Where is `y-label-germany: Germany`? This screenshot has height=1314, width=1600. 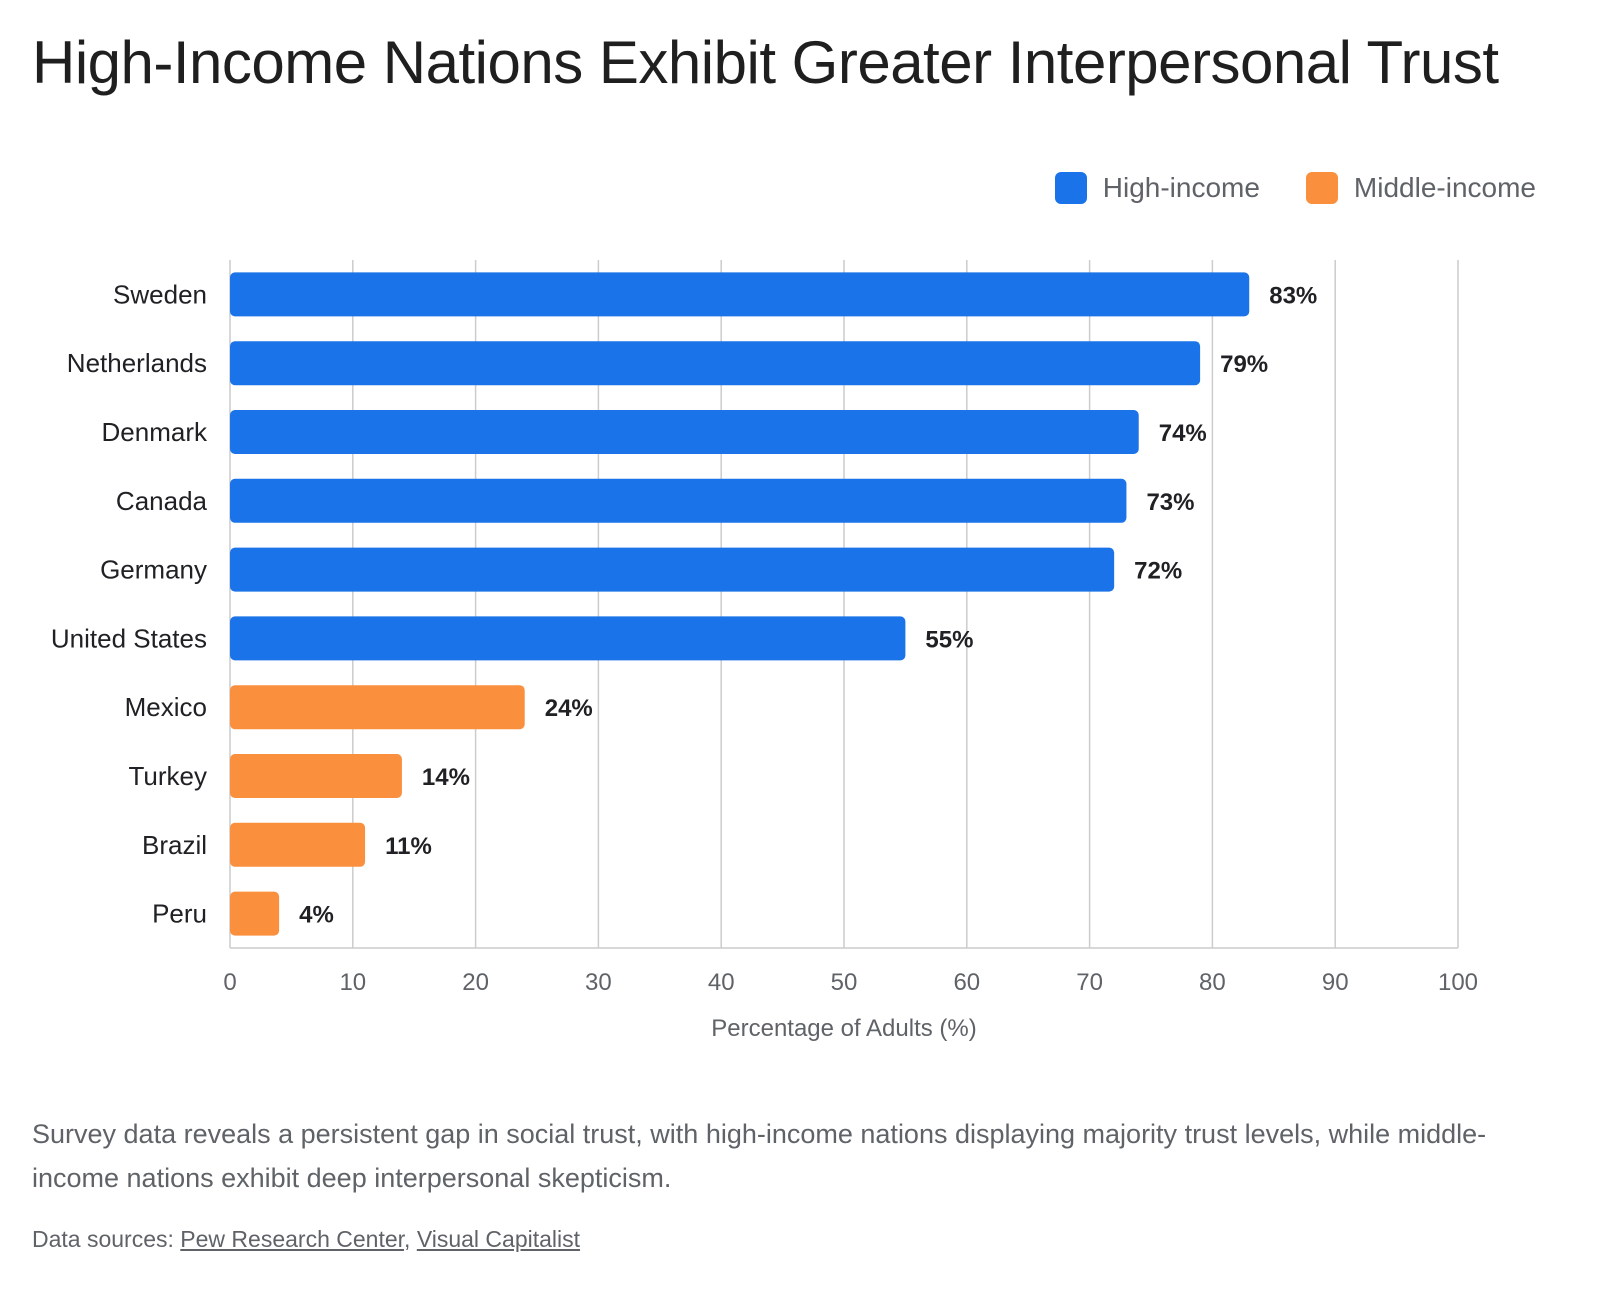 y-label-germany: Germany is located at coordinates (153, 570).